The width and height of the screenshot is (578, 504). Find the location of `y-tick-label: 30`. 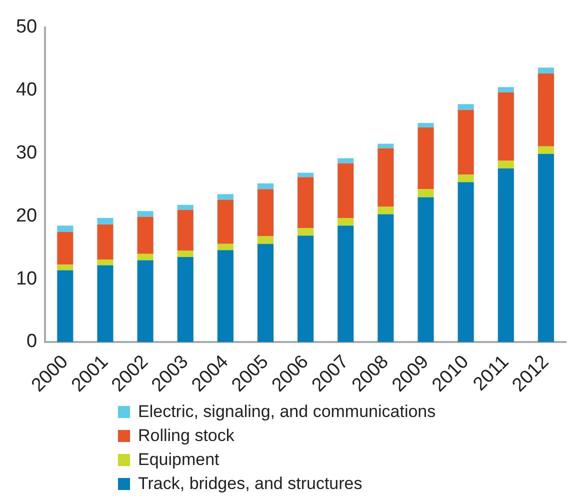

y-tick-label: 30 is located at coordinates (27, 153).